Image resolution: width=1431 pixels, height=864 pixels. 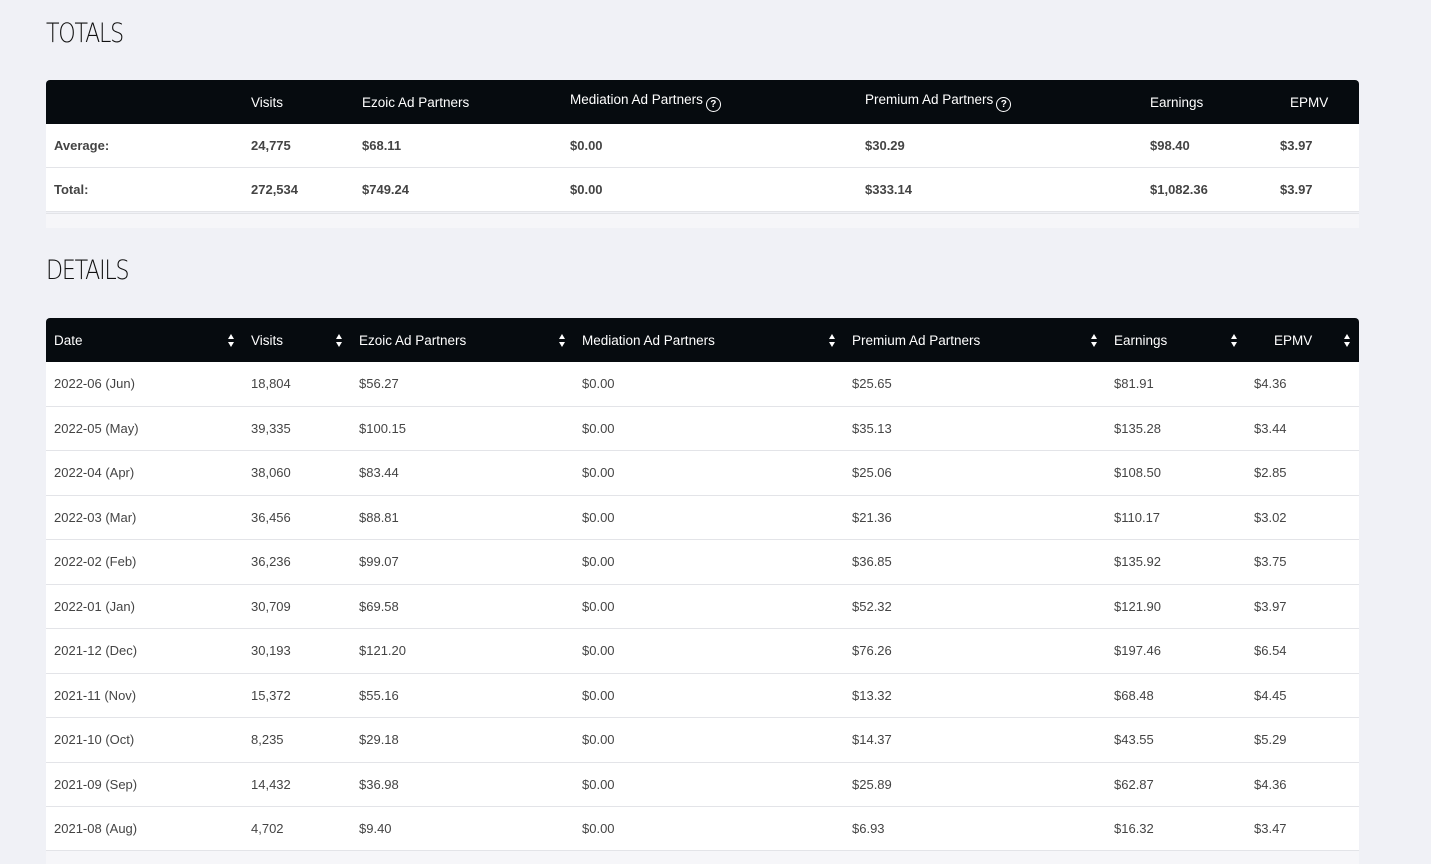 What do you see at coordinates (1302, 695) in the screenshot?
I see `details-cell-epmv: $4.45` at bounding box center [1302, 695].